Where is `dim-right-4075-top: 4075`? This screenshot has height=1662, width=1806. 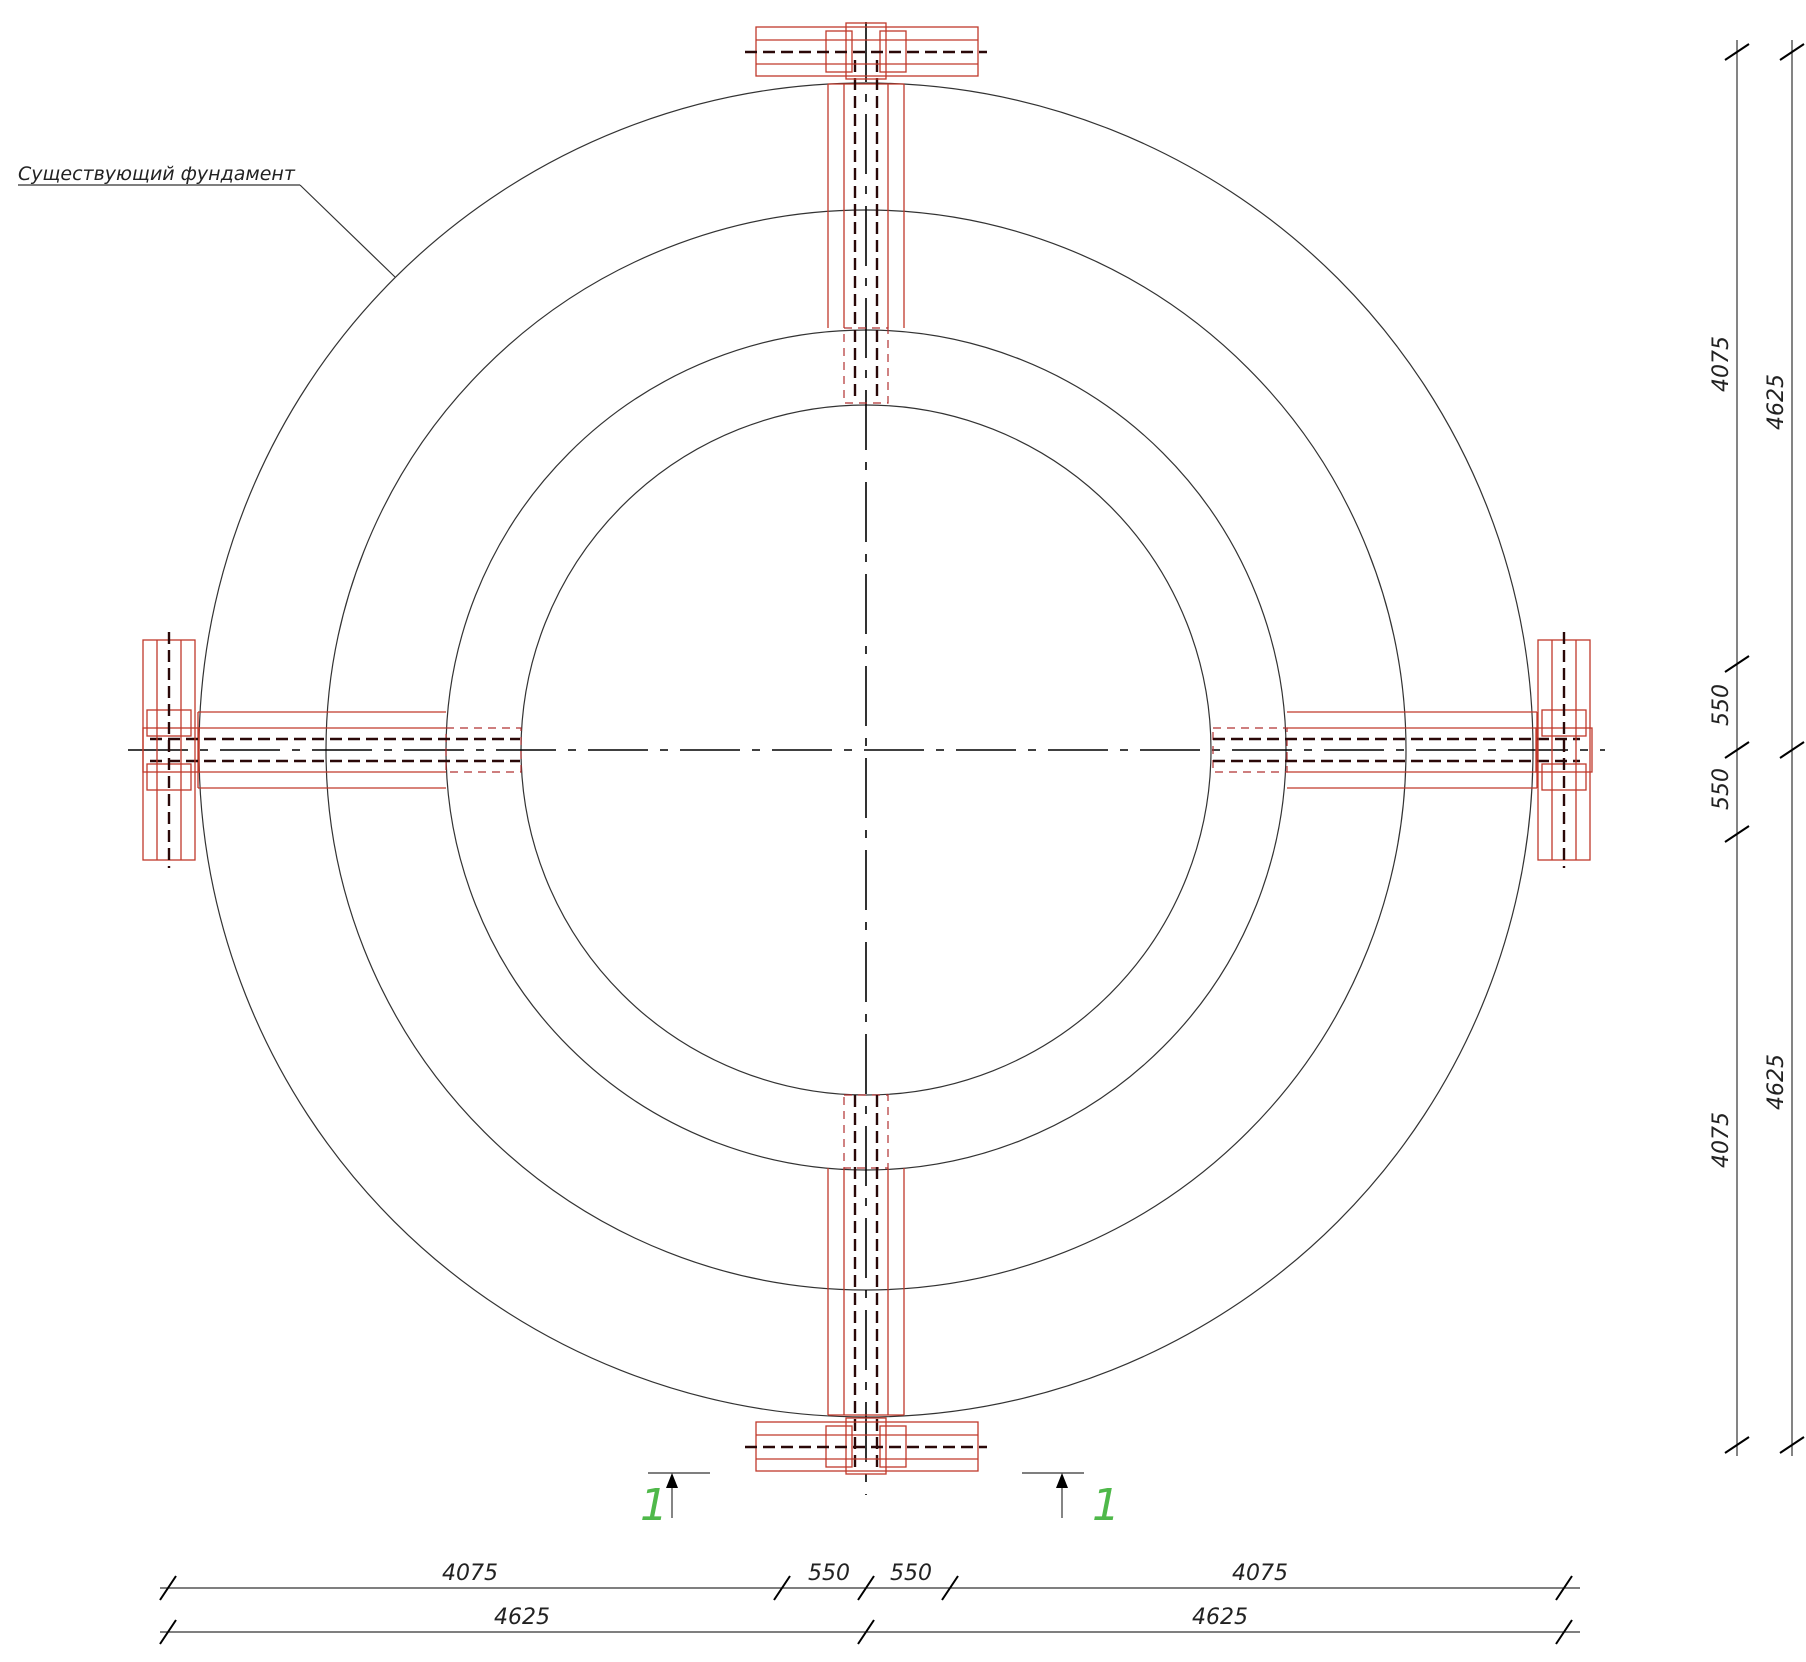
dim-right-4075-top: 4075 is located at coordinates (1721, 364).